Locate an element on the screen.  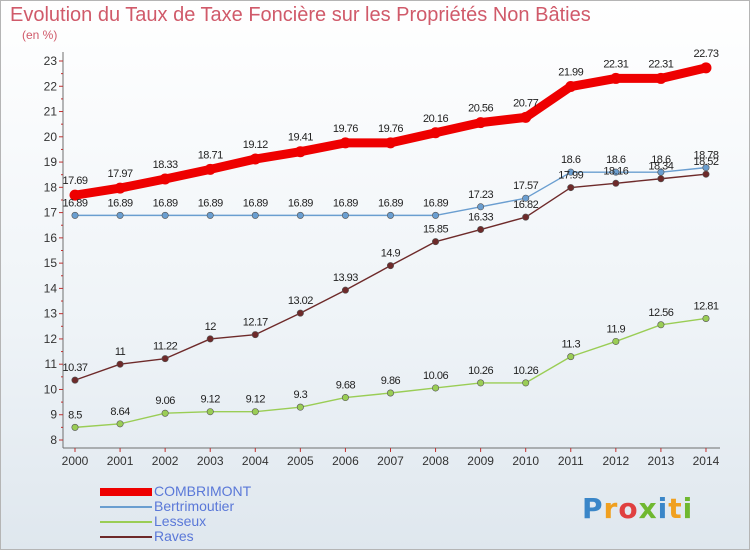
data-label: 10.06 is located at coordinates (435, 376).